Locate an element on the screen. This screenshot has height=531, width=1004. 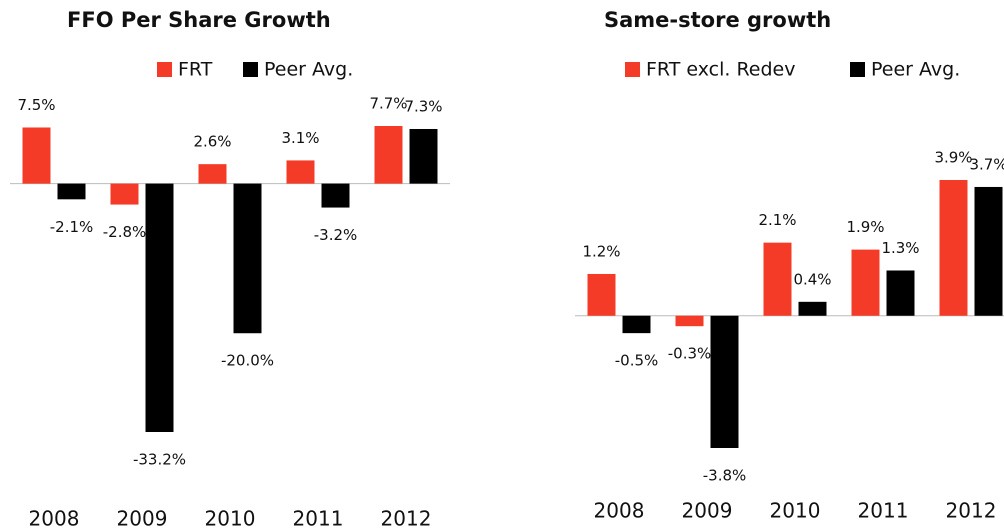
value-label: -33.2% is located at coordinates (159, 460).